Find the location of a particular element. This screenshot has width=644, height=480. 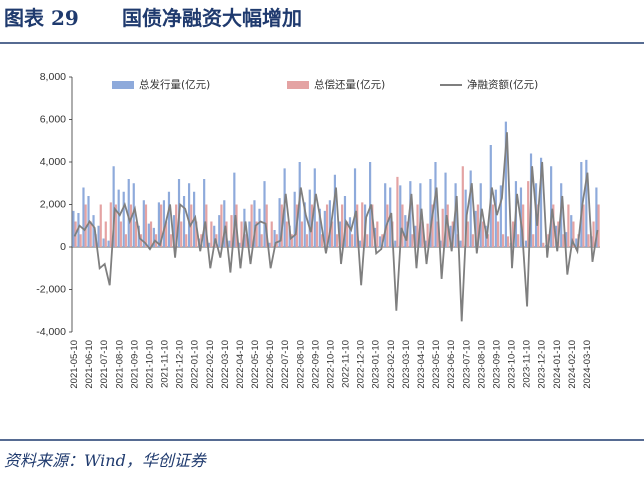

x-tick-label: 2022-08-10 is located at coordinates (300, 364).